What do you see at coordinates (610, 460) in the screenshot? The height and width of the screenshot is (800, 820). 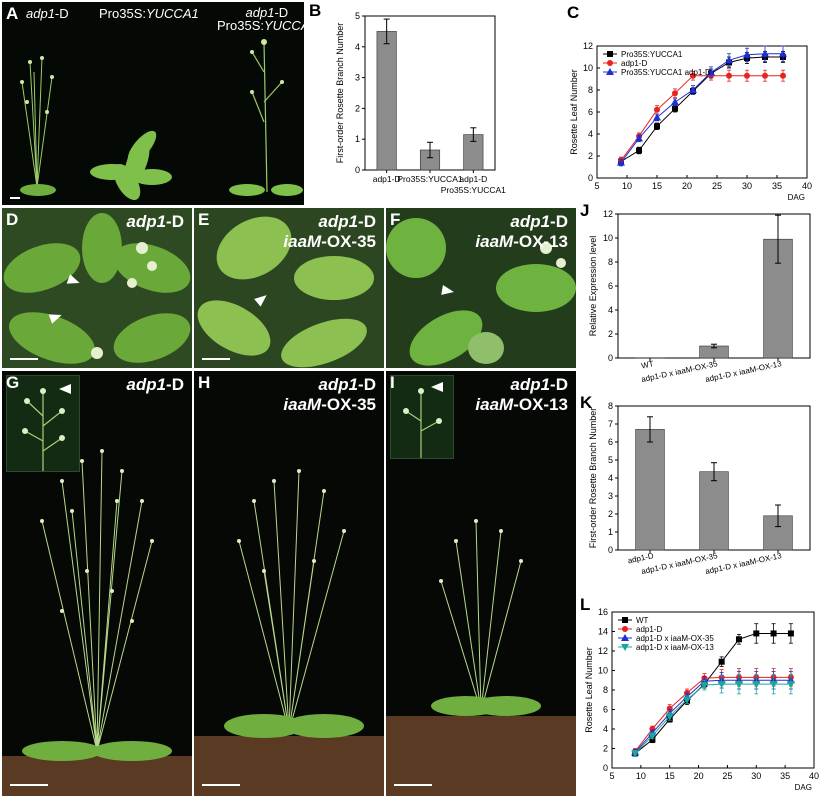 I see `y-tick-label: 5` at bounding box center [610, 460].